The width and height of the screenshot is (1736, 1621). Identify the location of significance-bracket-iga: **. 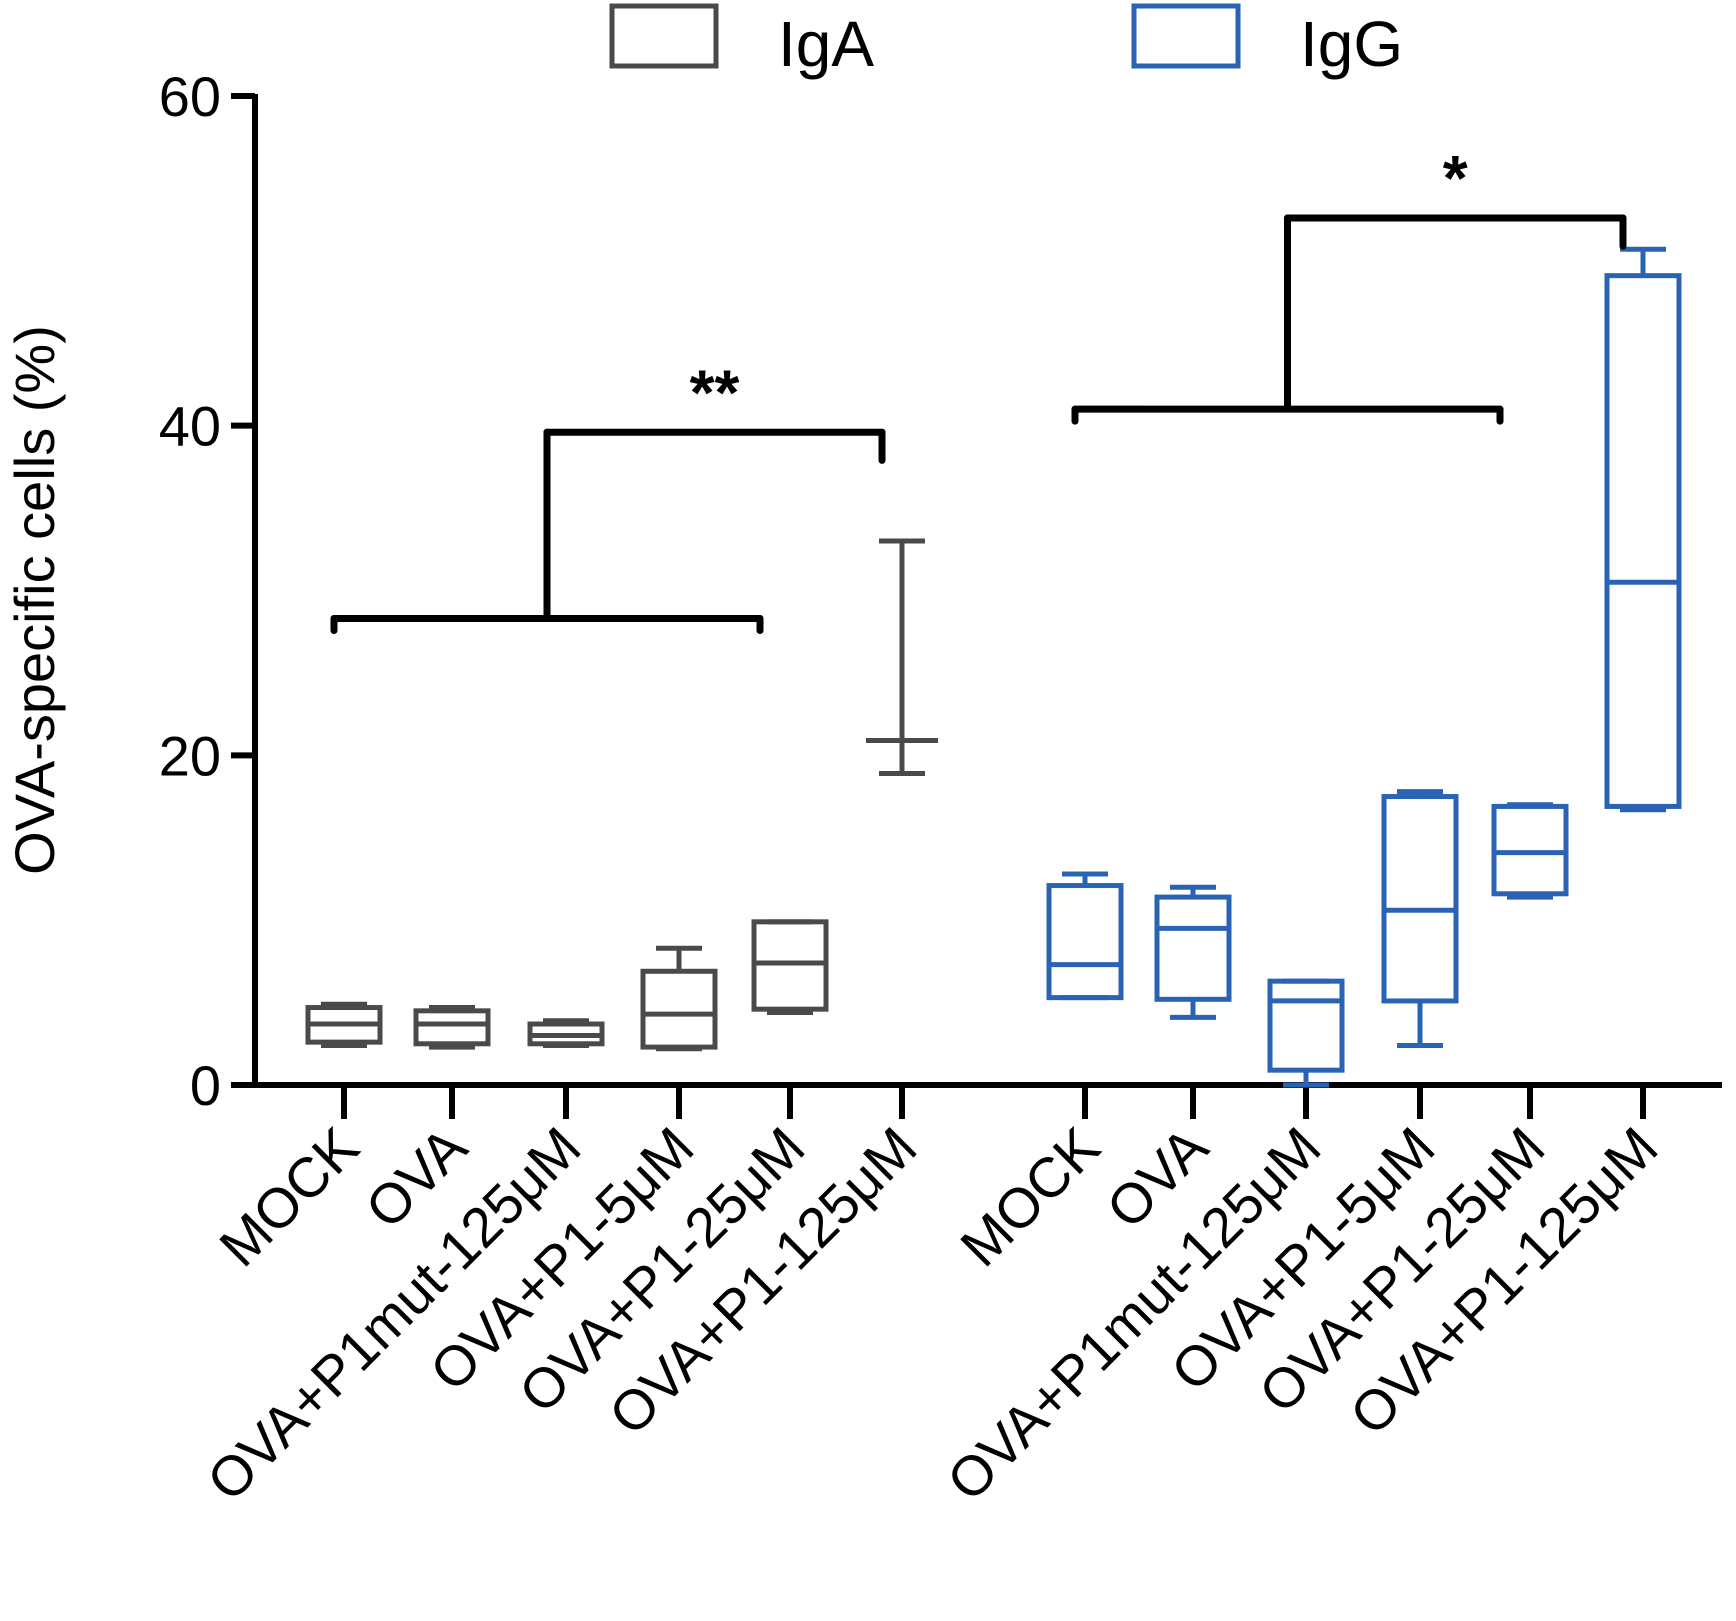
(608, 495).